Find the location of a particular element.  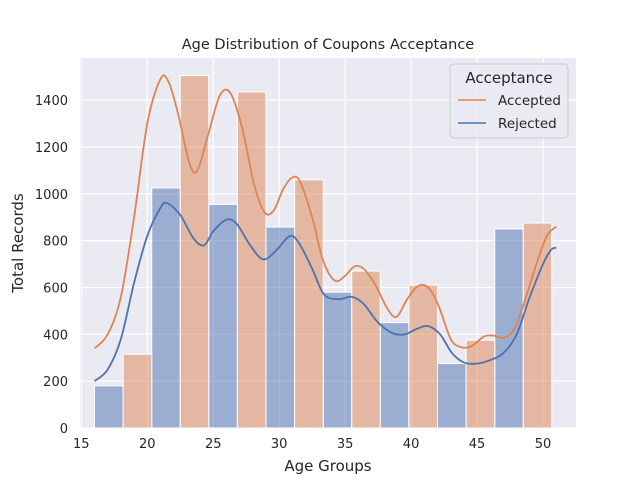

x-tick-label: 25 is located at coordinates (213, 444).